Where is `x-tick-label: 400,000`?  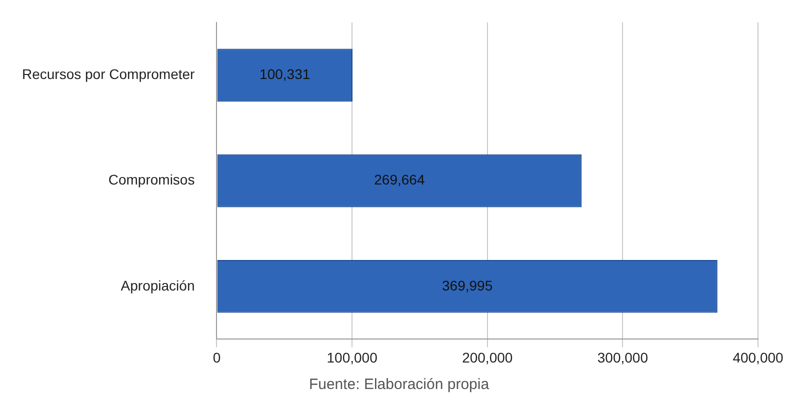
x-tick-label: 400,000 is located at coordinates (758, 357).